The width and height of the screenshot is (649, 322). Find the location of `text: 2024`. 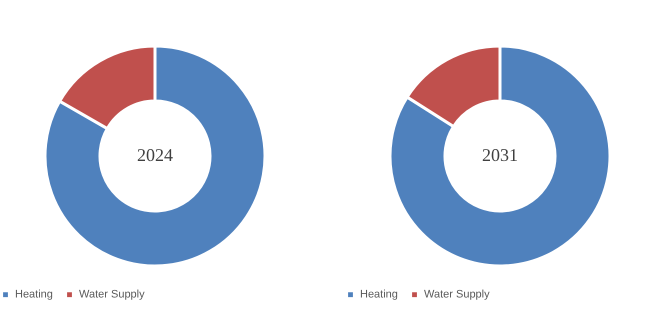

text: 2024 is located at coordinates (155, 155).